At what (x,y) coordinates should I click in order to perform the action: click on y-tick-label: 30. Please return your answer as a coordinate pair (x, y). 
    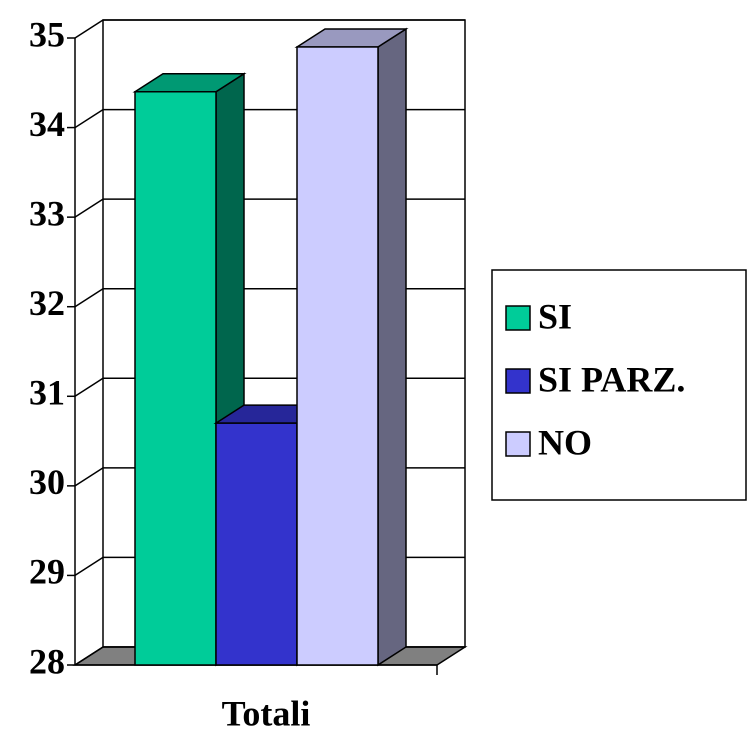
    Looking at the image, I should click on (47, 482).